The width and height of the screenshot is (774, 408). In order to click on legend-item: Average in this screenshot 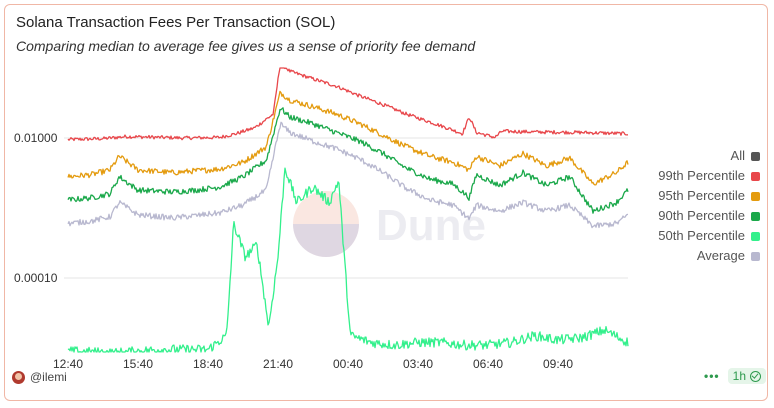, I will do `click(709, 256)`.